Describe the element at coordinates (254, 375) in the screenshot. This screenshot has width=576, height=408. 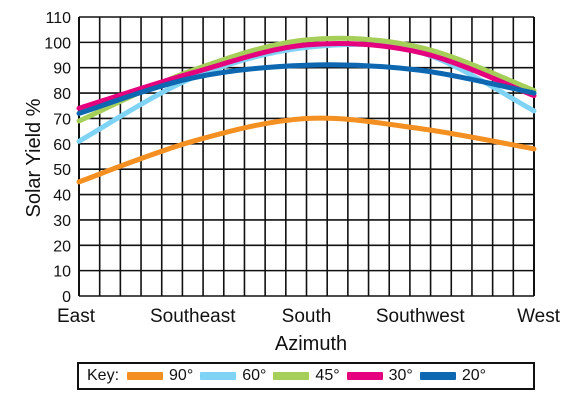
I see `legend-label: 60°` at that location.